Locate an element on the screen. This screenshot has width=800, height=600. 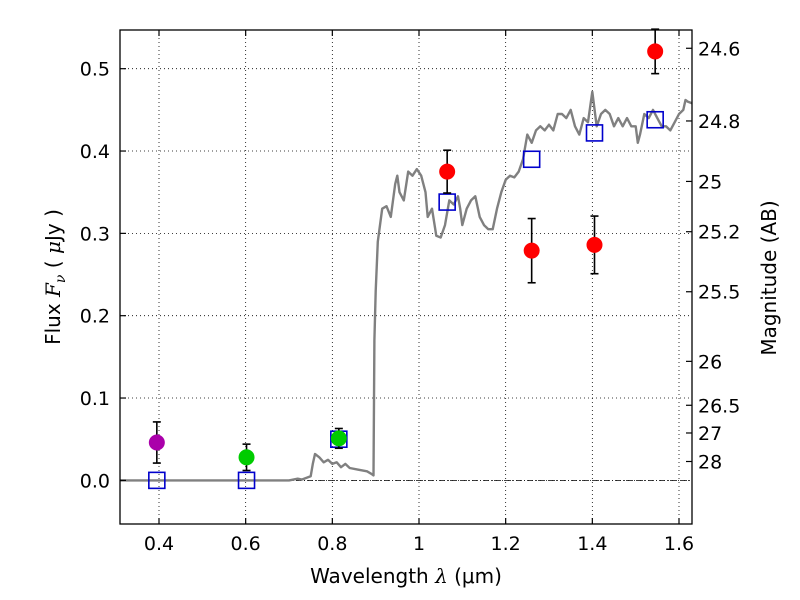
y-tick-label-3: 0.3 is located at coordinates (95, 234).